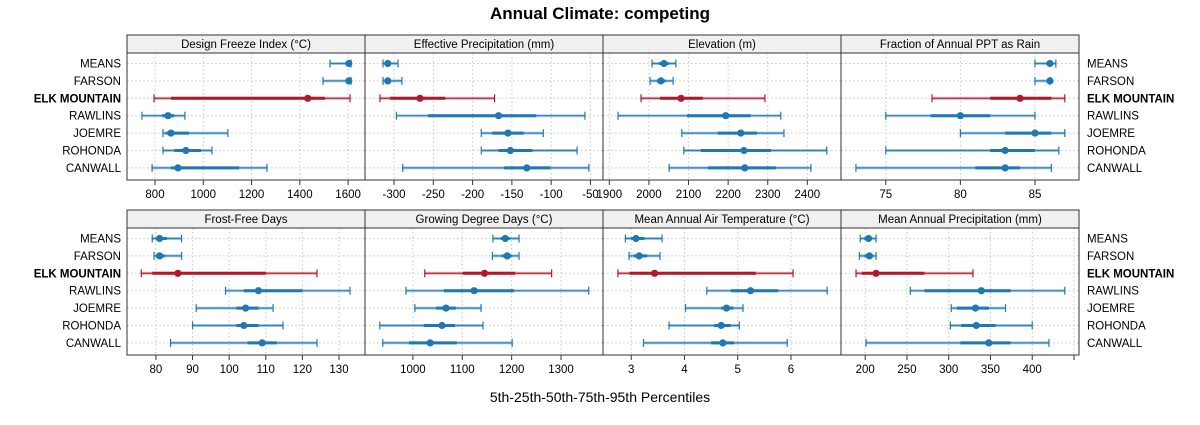 The width and height of the screenshot is (1200, 425). What do you see at coordinates (266, 370) in the screenshot?
I see `x-tick-label: 110` at bounding box center [266, 370].